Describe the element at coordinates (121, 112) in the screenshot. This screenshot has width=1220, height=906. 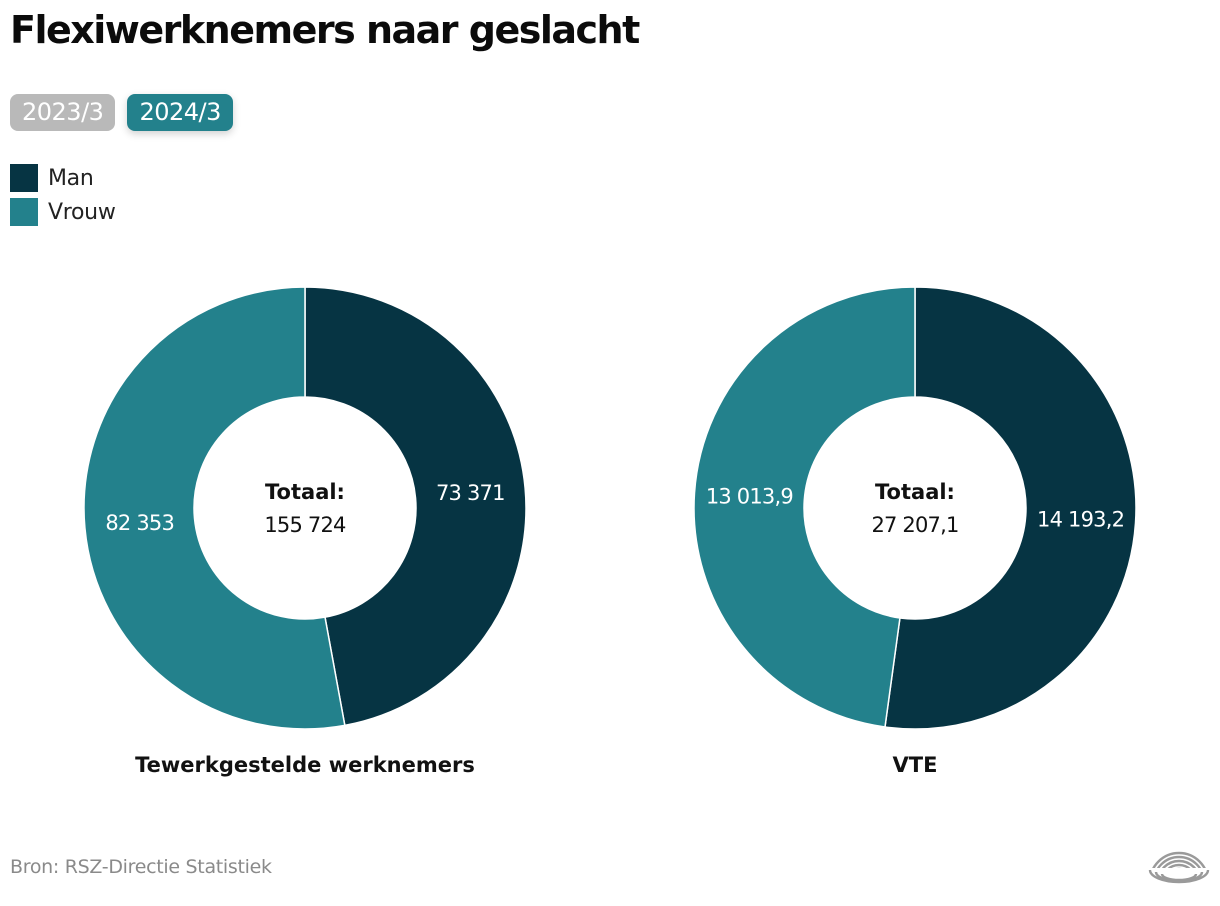
I see `period-tabs: 2023/3 2024/3` at that location.